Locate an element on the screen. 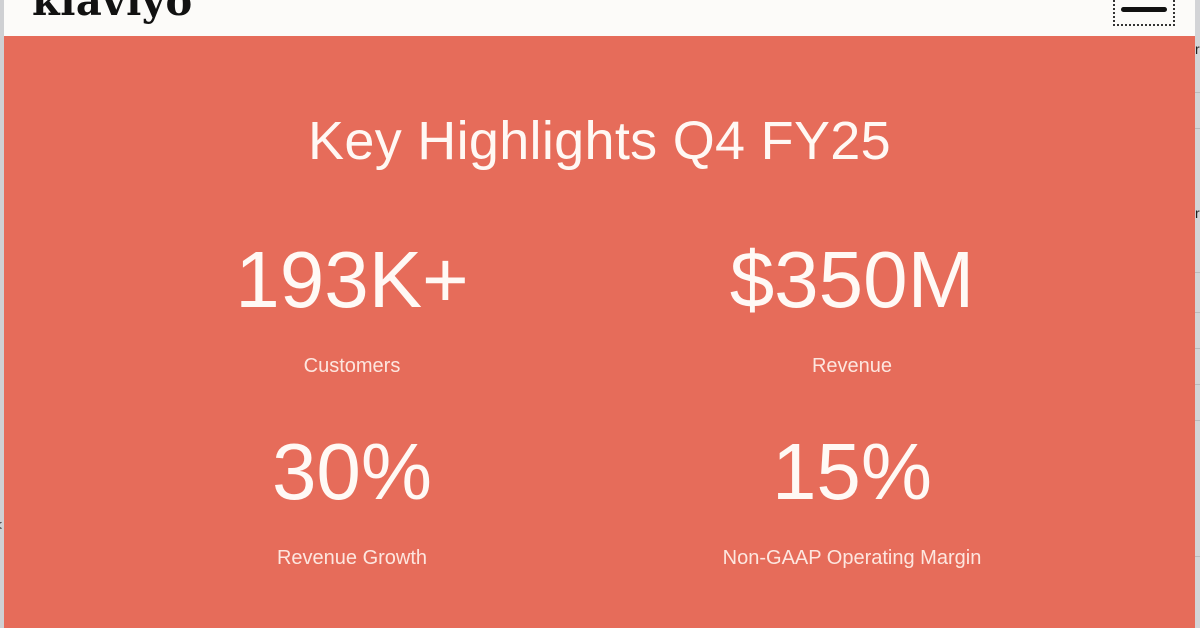 The width and height of the screenshot is (1200, 628). klaviyo-logo: klaviyo is located at coordinates (112, 12).